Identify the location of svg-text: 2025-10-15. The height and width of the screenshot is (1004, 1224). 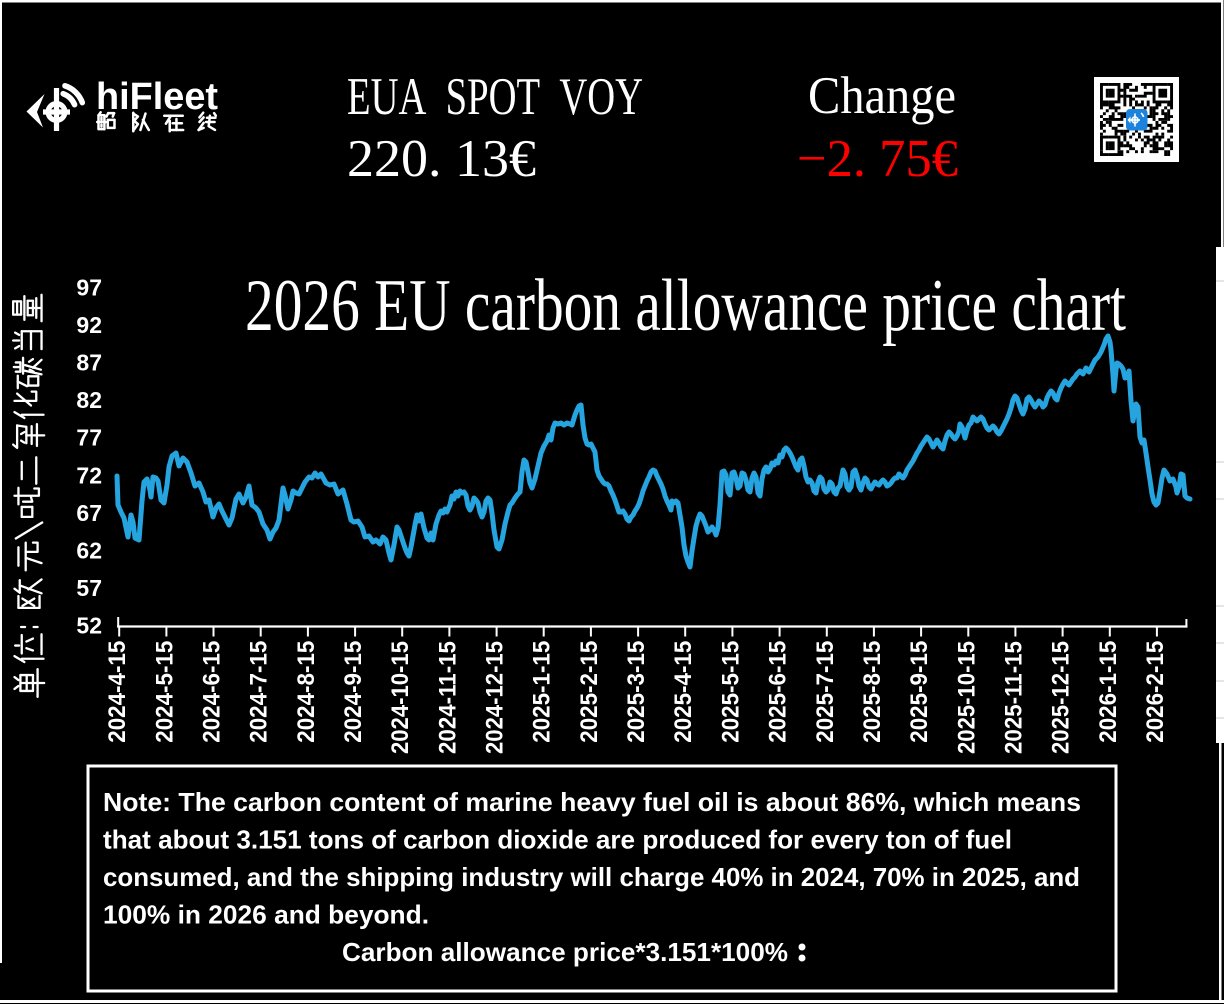
(966, 697).